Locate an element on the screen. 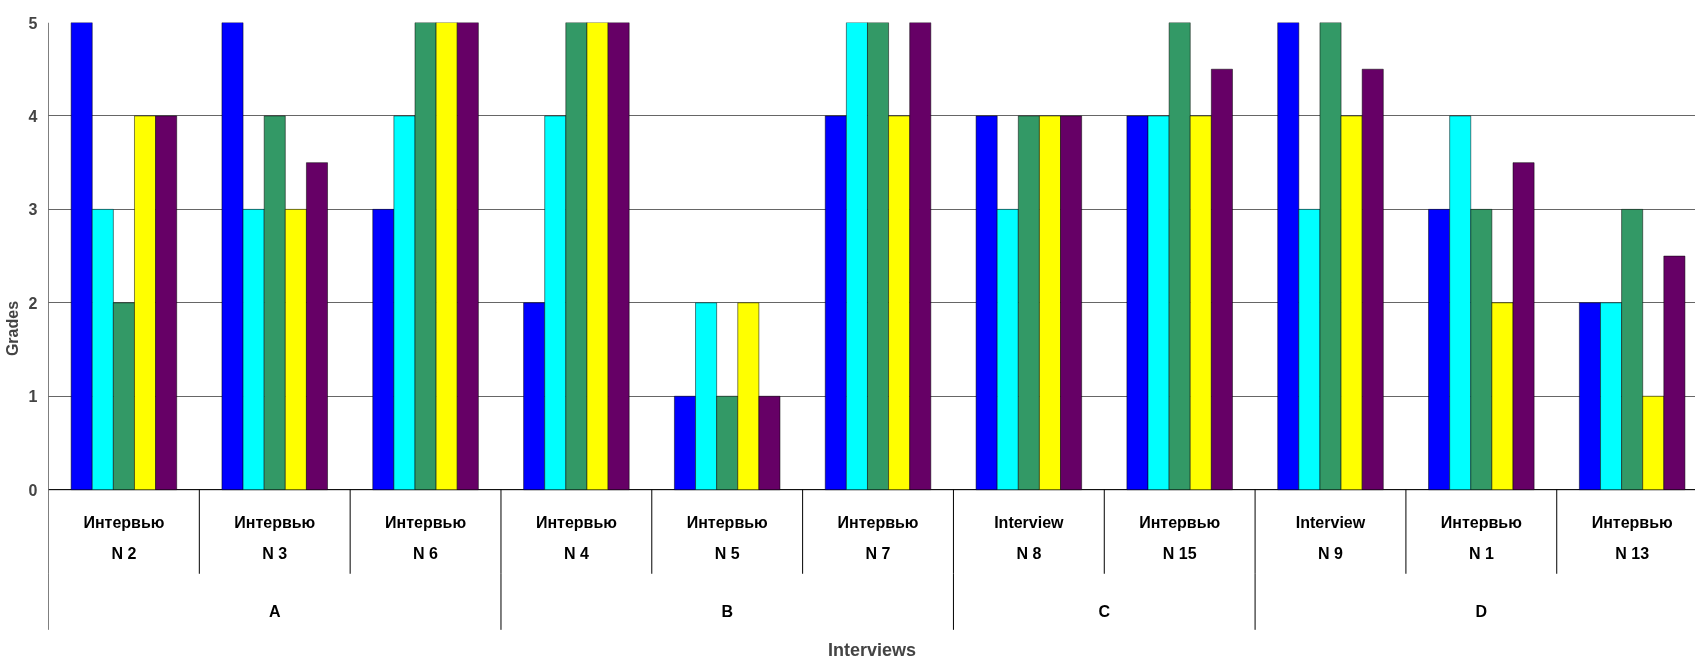 The image size is (1695, 662). x-tick-label: Interview N 8 is located at coordinates (1029, 537).